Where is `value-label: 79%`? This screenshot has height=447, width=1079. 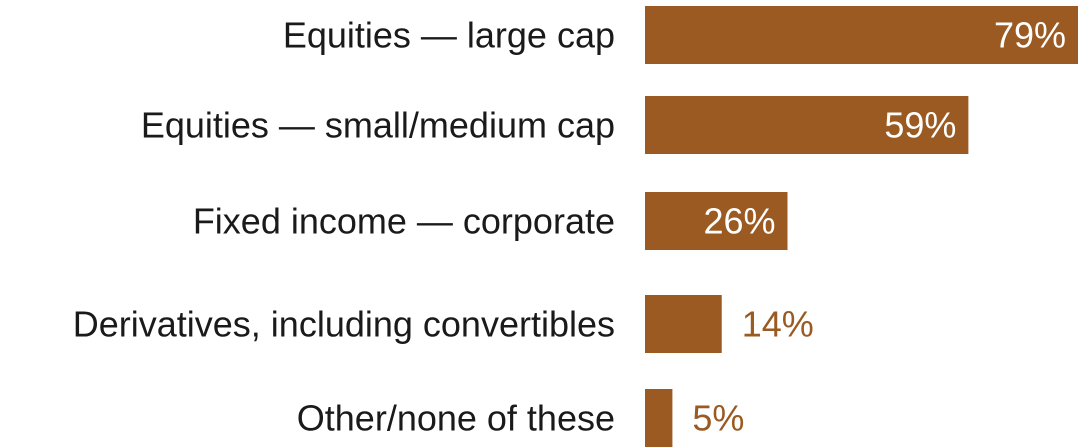 value-label: 79% is located at coordinates (1030, 35).